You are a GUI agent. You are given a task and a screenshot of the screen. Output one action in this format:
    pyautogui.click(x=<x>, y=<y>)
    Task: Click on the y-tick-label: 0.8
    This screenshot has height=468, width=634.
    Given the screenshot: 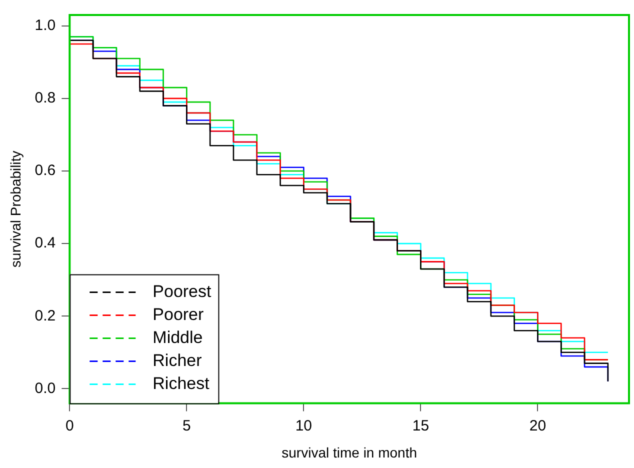 What is the action you would take?
    pyautogui.click(x=45, y=98)
    